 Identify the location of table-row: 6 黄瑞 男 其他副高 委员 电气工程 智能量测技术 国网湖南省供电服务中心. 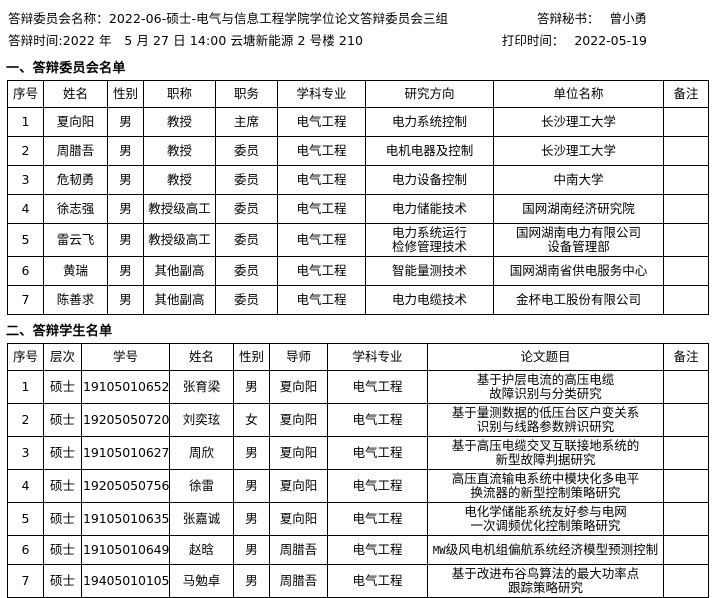
(358, 271).